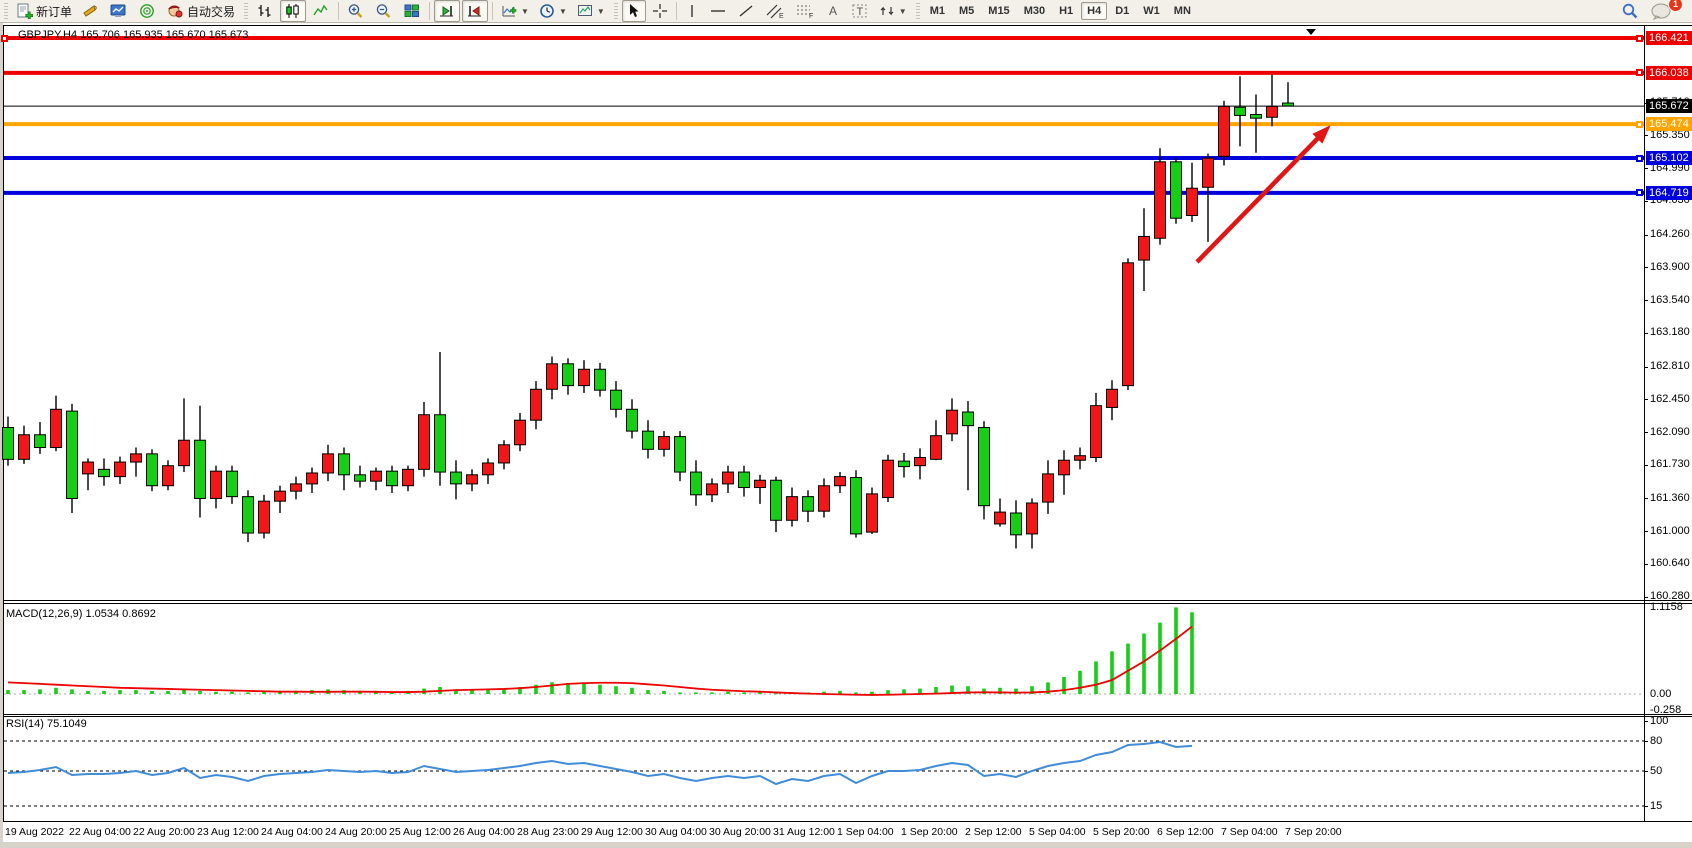 This screenshot has height=848, width=1692. I want to click on templates-button: ▼, so click(591, 11).